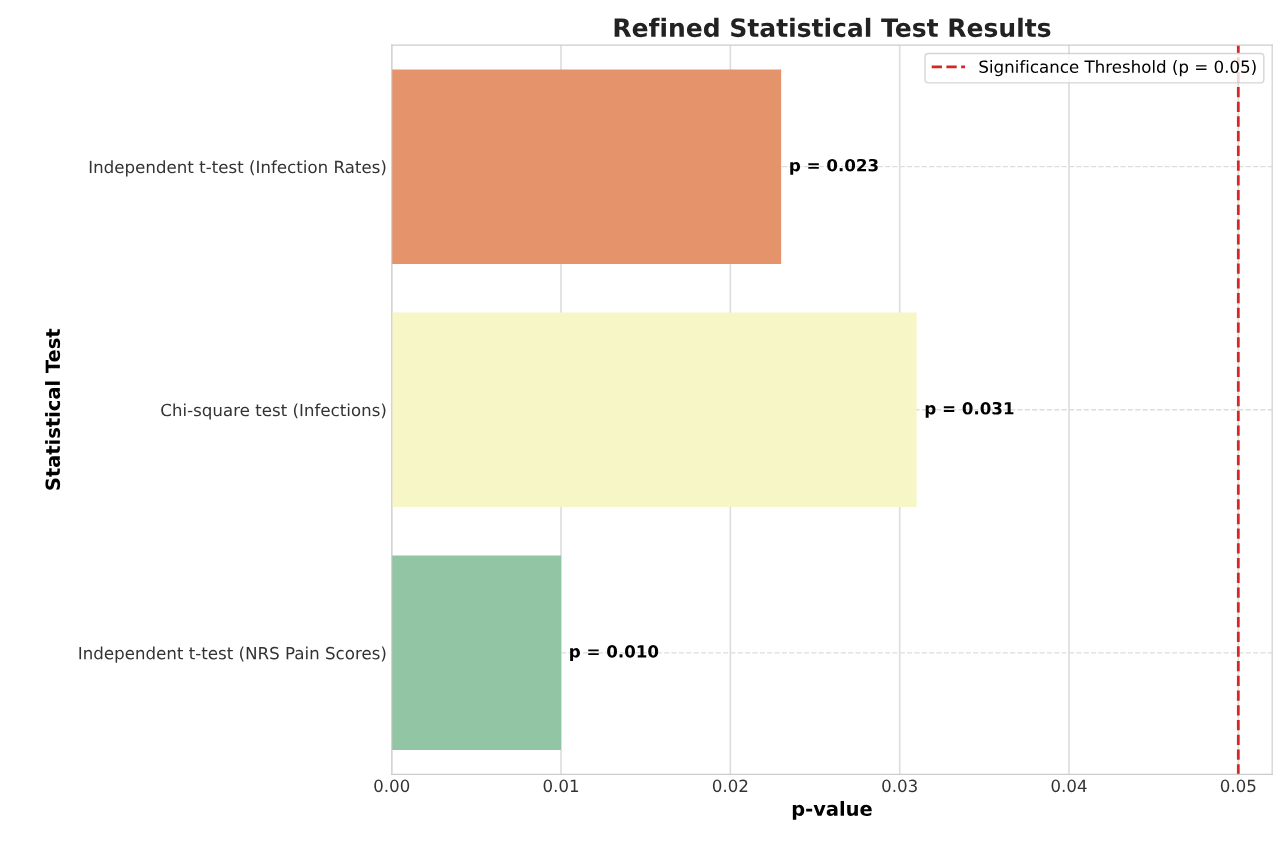 The image size is (1276, 851). What do you see at coordinates (392, 786) in the screenshot?
I see `x-tick-label: 0.00` at bounding box center [392, 786].